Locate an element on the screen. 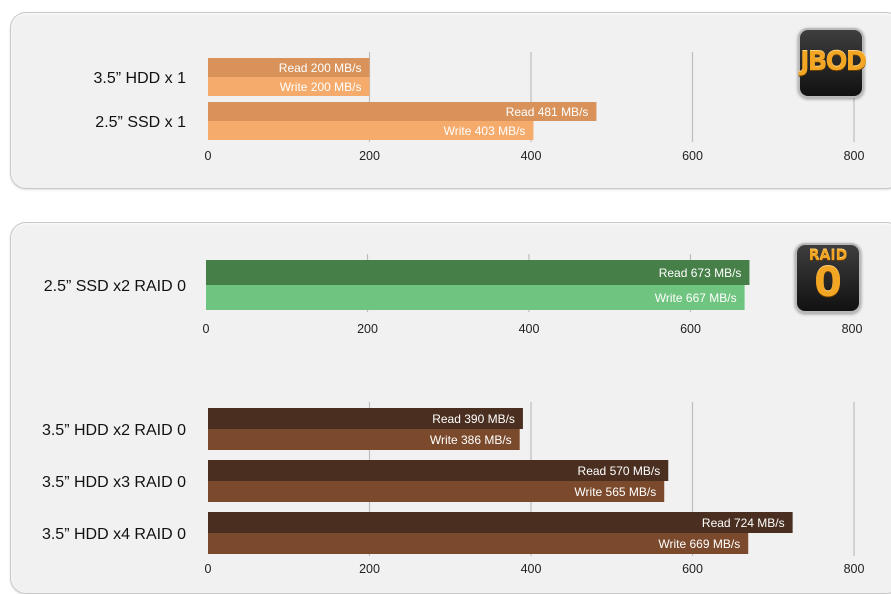  data-label-write: Write 565 MB/s is located at coordinates (615, 492).